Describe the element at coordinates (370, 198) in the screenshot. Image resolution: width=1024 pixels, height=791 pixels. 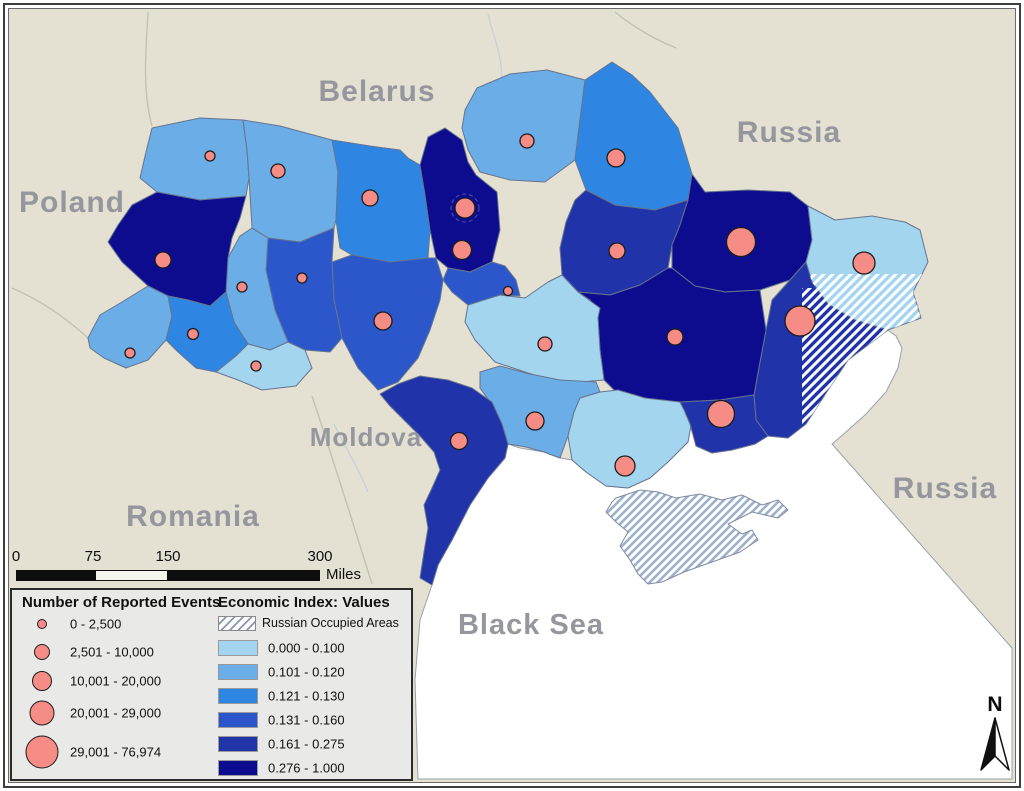
I see `events-circle-zhytomyr` at that location.